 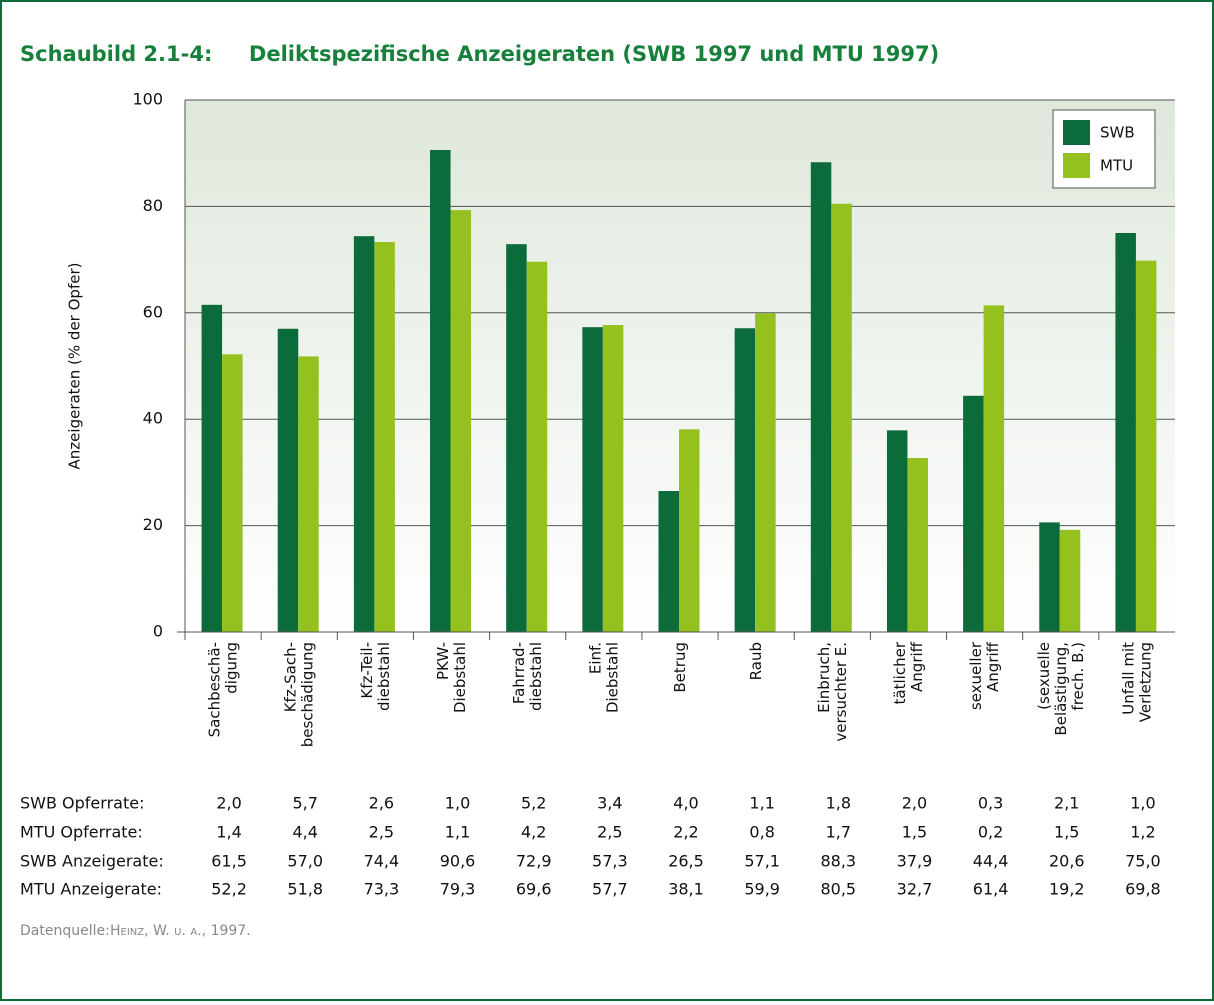 What do you see at coordinates (382, 889) in the screenshot?
I see `table-cell: 73,3` at bounding box center [382, 889].